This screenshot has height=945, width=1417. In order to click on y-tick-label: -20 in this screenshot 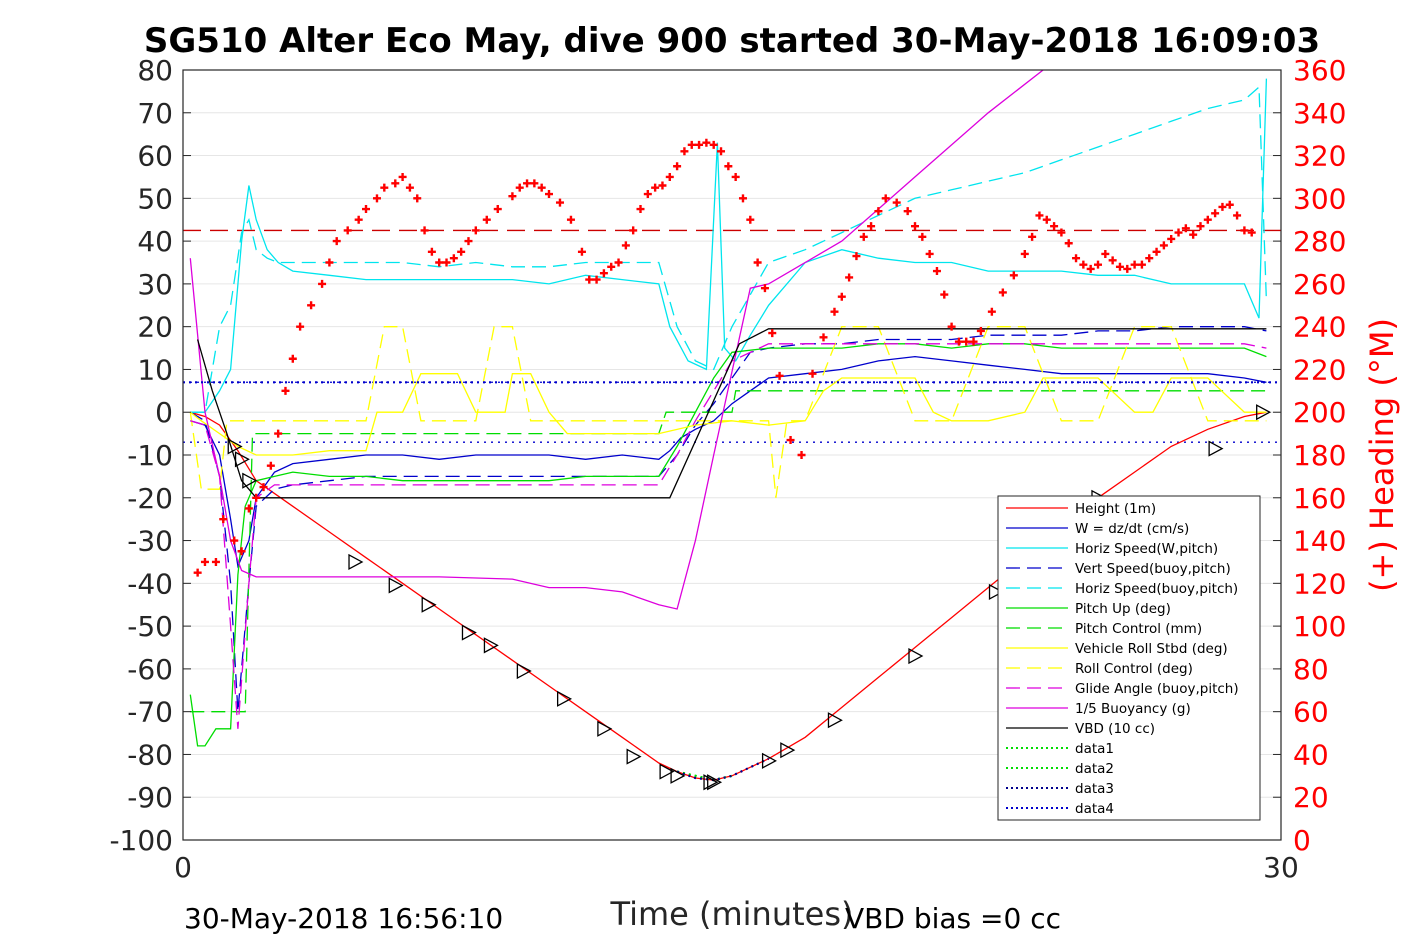, I will do `click(150, 498)`.